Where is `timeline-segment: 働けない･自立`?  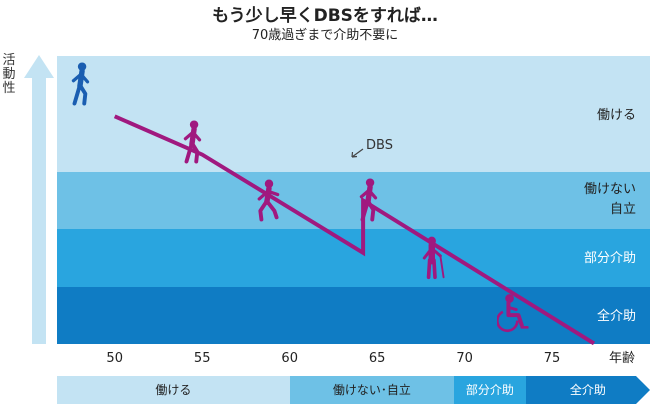 timeline-segment: 働けない･自立 is located at coordinates (372, 390).